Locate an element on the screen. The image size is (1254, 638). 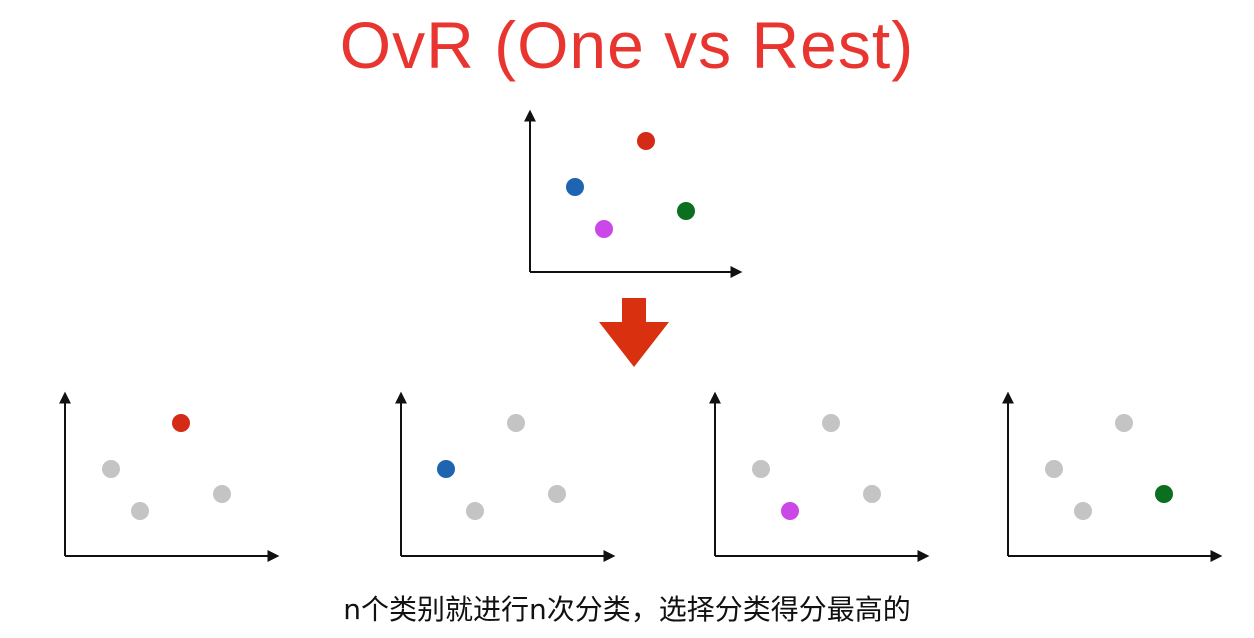
plot-green-vs-rest is located at coordinates (1112, 476).